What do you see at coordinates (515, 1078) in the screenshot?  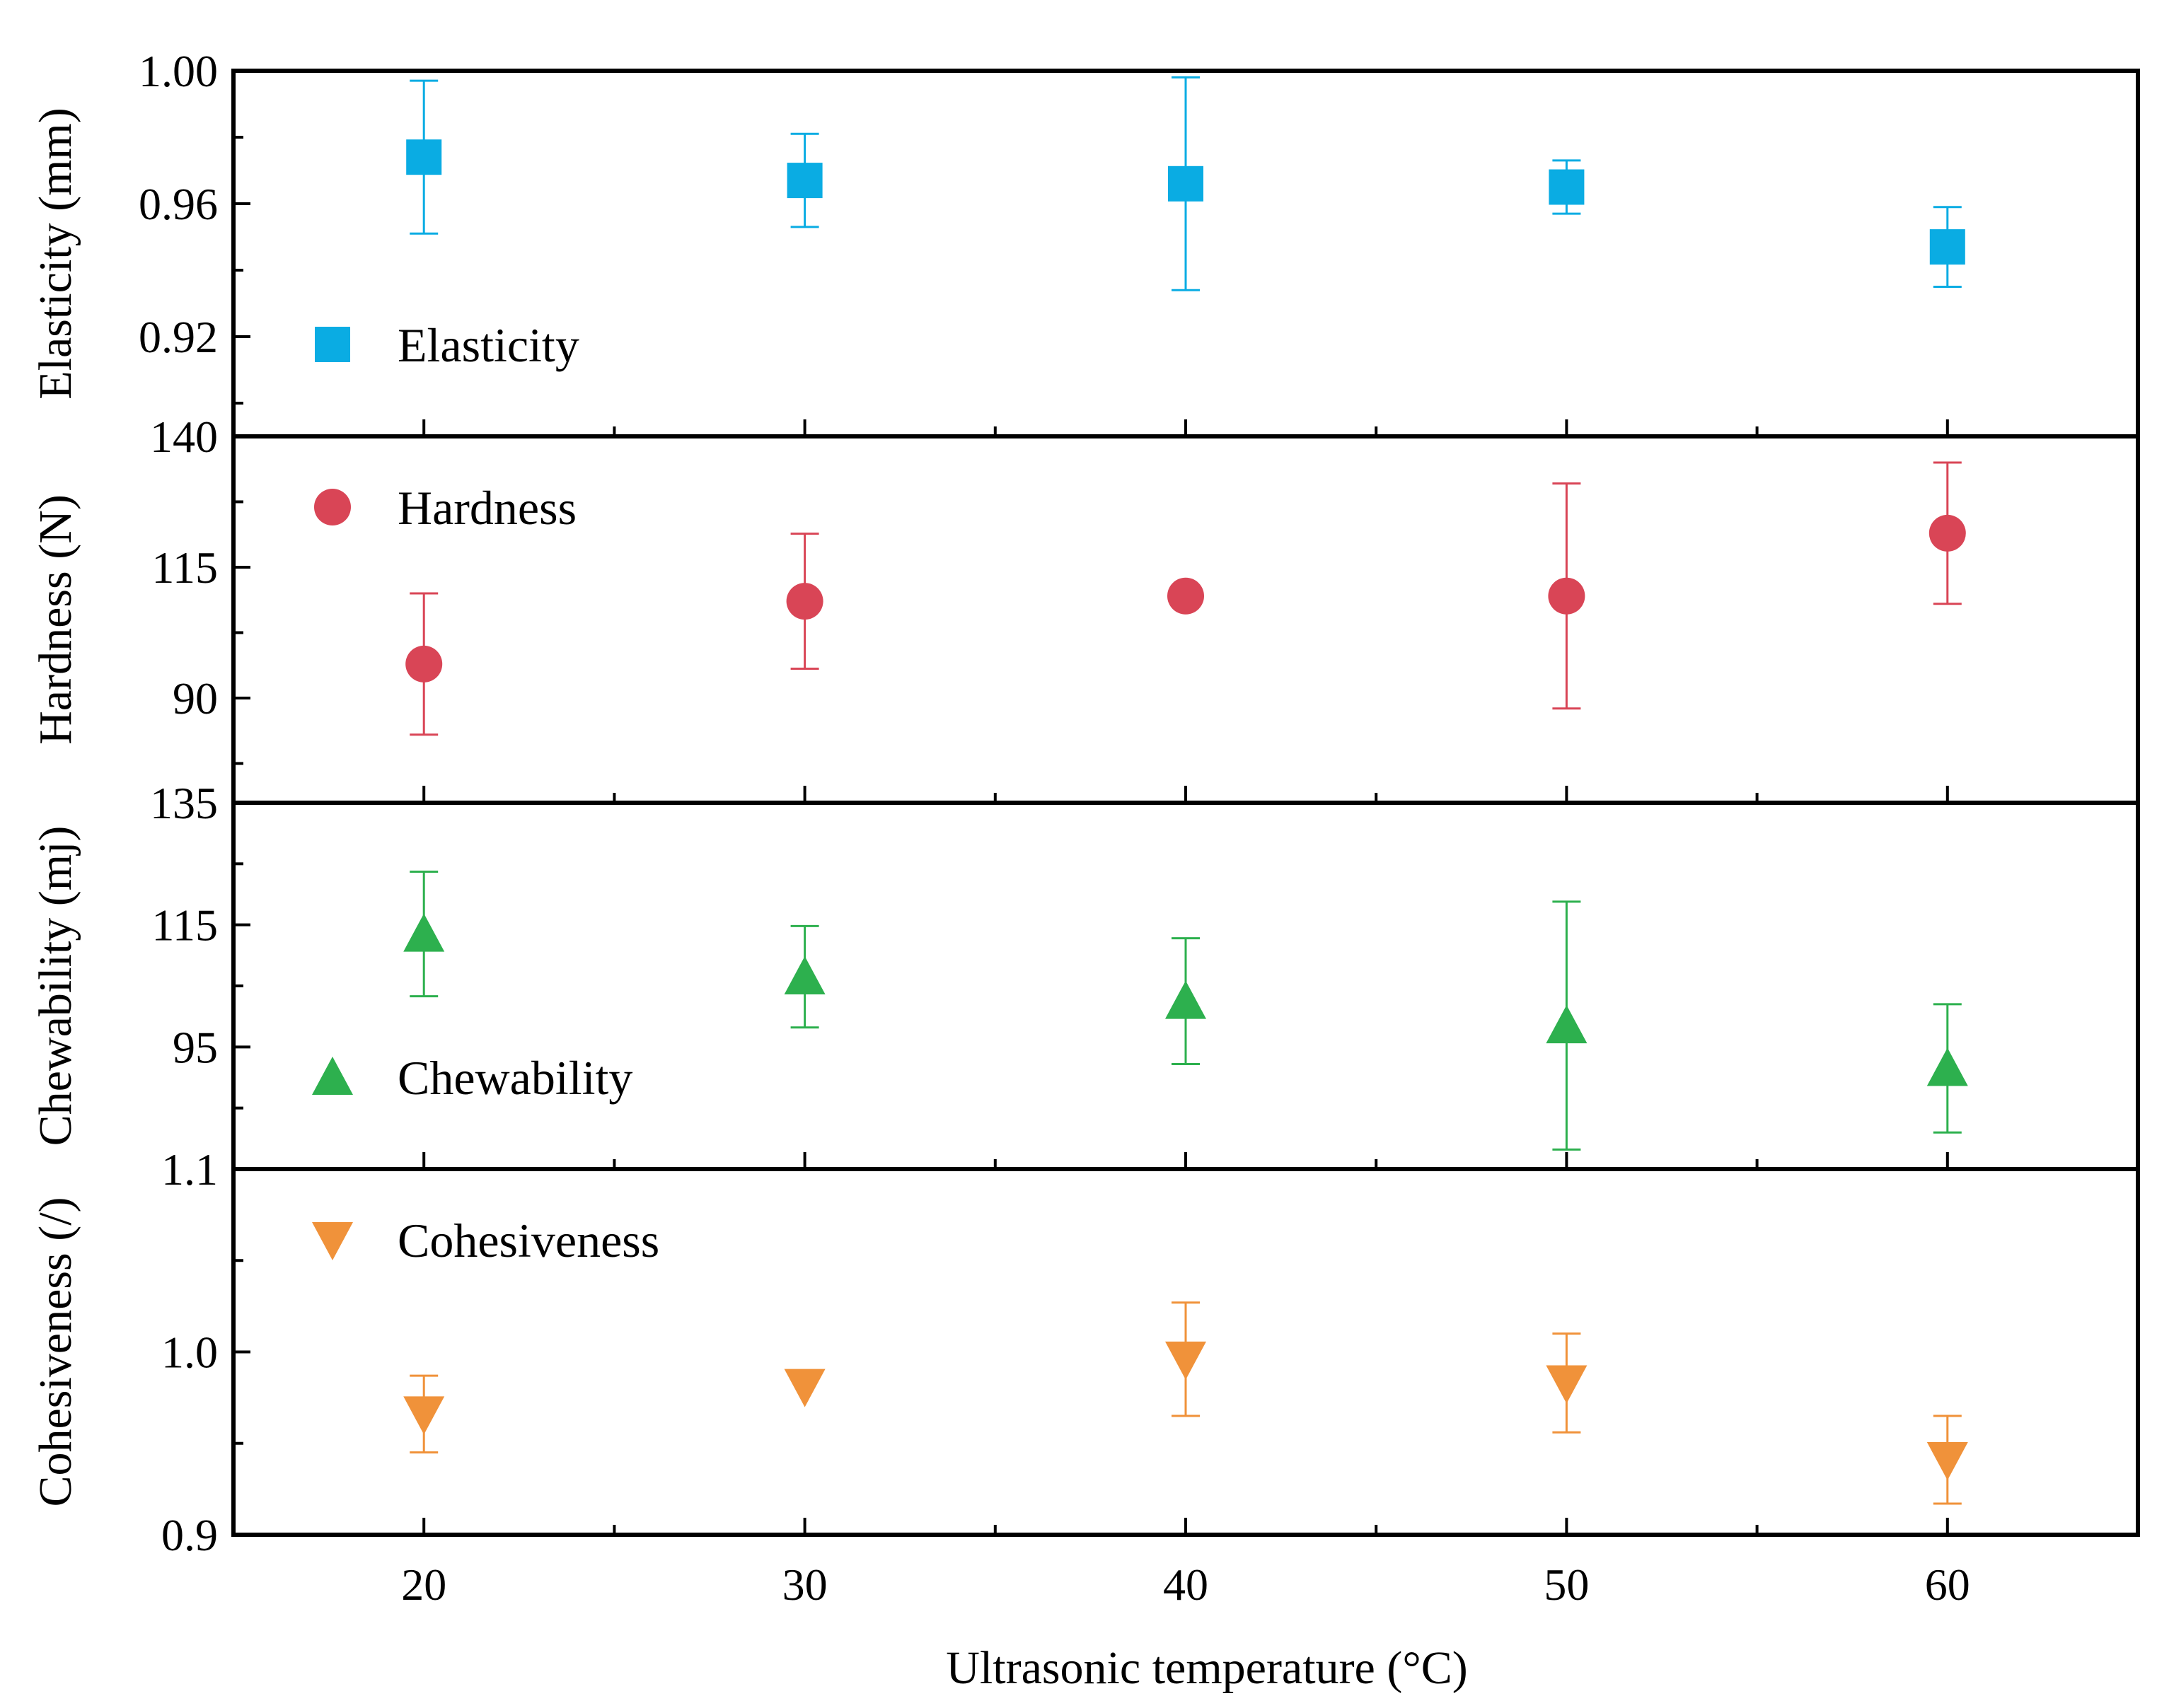 I see `chewability-legend-label: Chewability` at bounding box center [515, 1078].